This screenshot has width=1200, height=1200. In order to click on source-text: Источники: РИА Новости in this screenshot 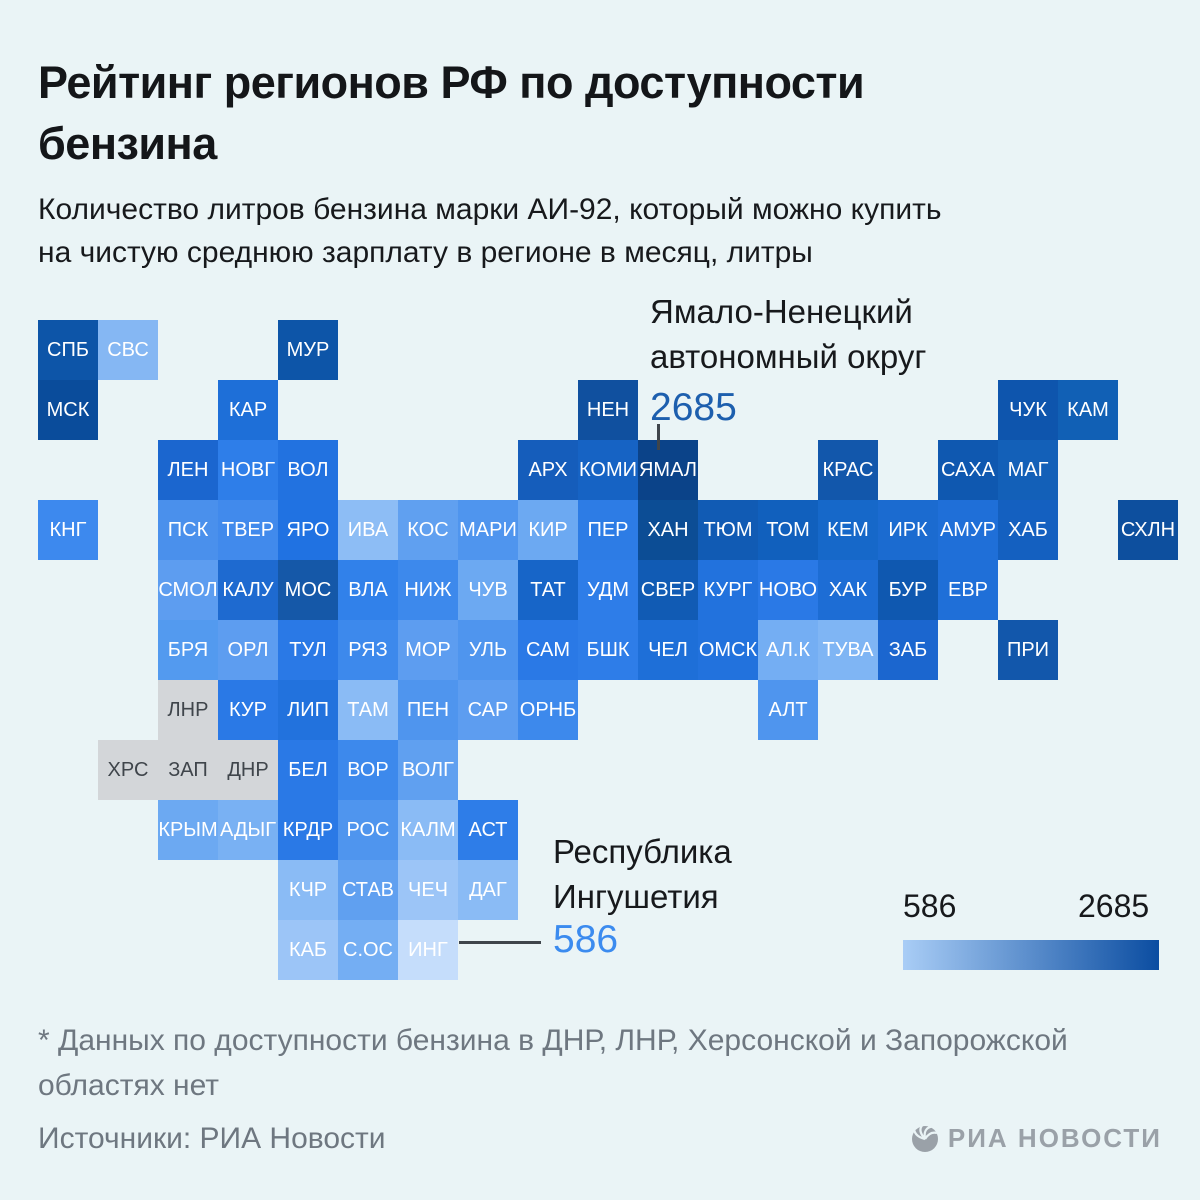, I will do `click(212, 1138)`.